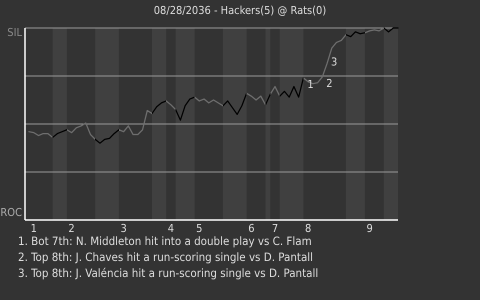 The image size is (480, 300). What do you see at coordinates (166, 257) in the screenshot?
I see `text: 2. Top 8th: J. Chaves hit a run-scoring single vs D. Pantall` at bounding box center [166, 257].